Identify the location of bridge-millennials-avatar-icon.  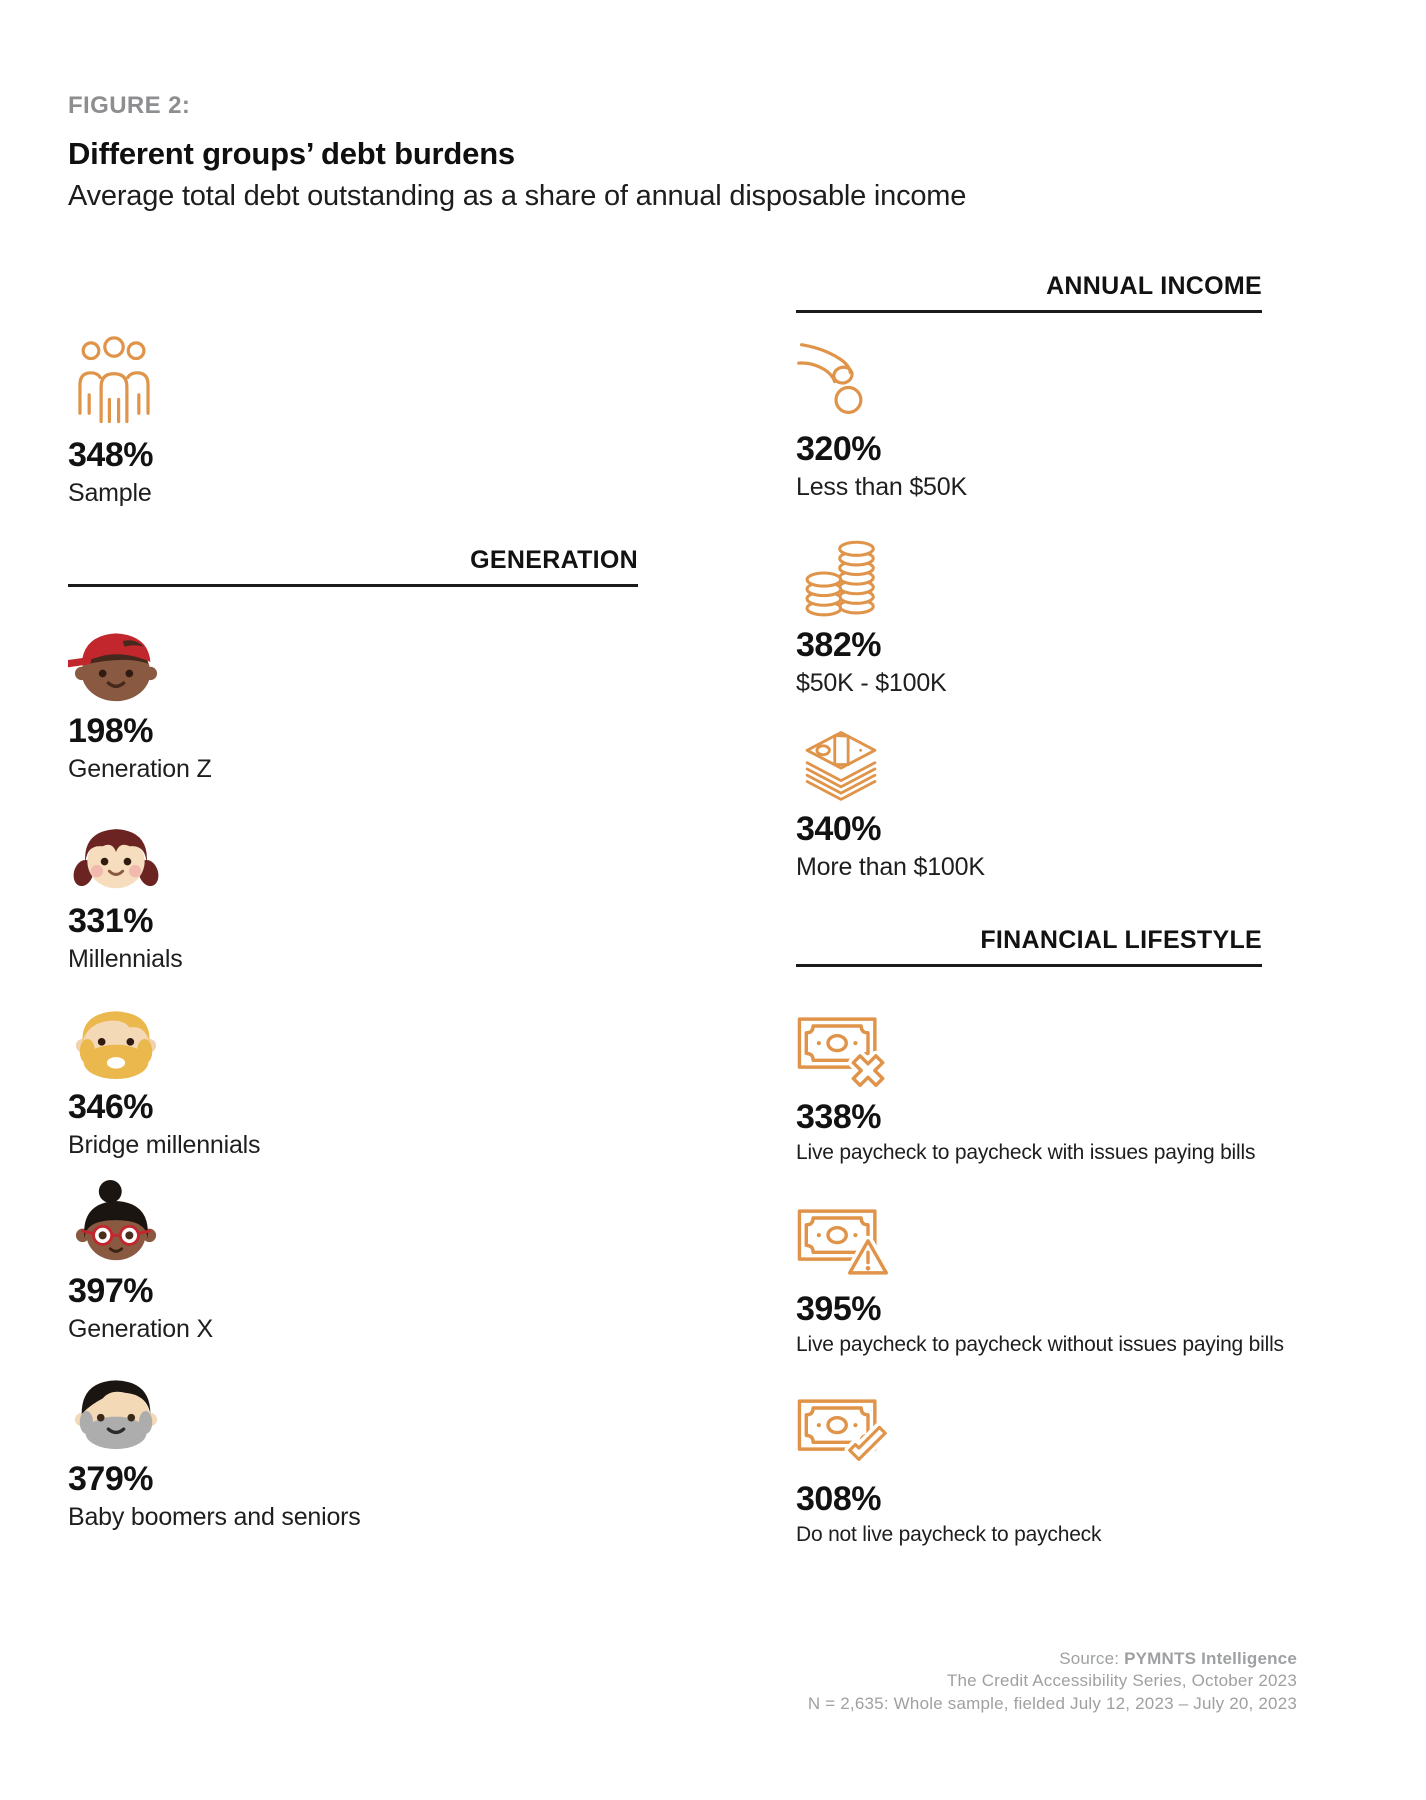
(164, 1038).